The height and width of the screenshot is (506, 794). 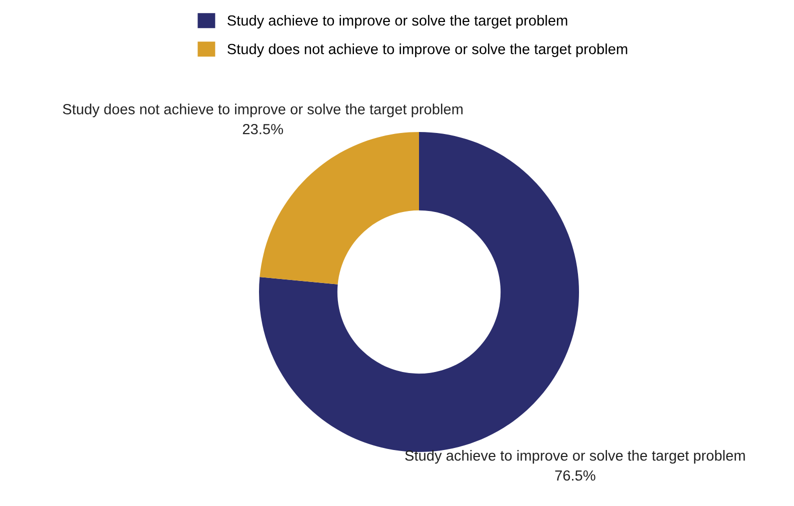 I want to click on legend-label: Study achieve to improve or solve the target problem, so click(x=398, y=21).